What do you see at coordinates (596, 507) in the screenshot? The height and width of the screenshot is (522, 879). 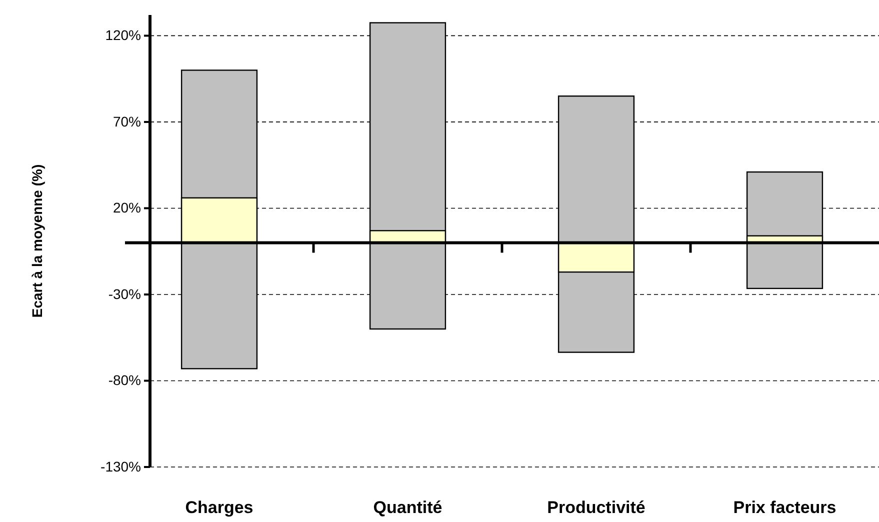 I see `x-tick-label: Productivité` at bounding box center [596, 507].